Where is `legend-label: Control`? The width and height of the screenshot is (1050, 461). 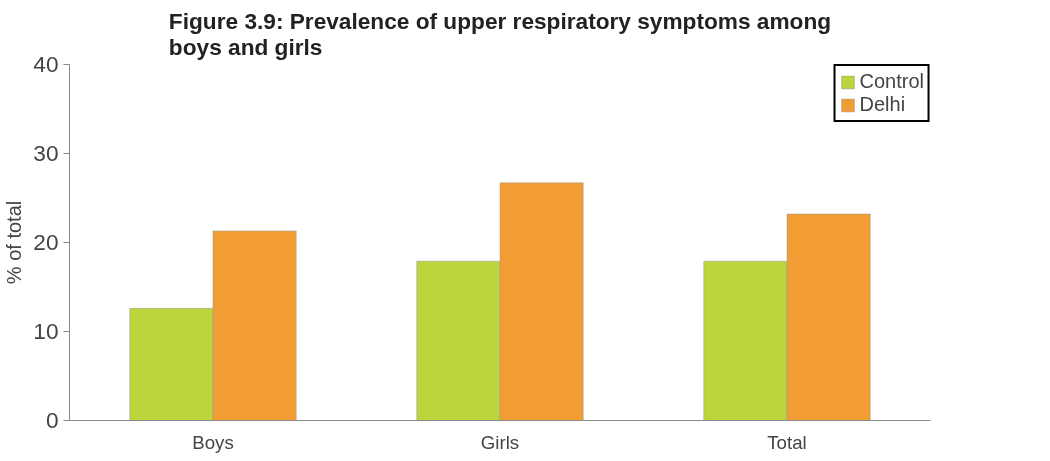
legend-label: Control is located at coordinates (891, 81).